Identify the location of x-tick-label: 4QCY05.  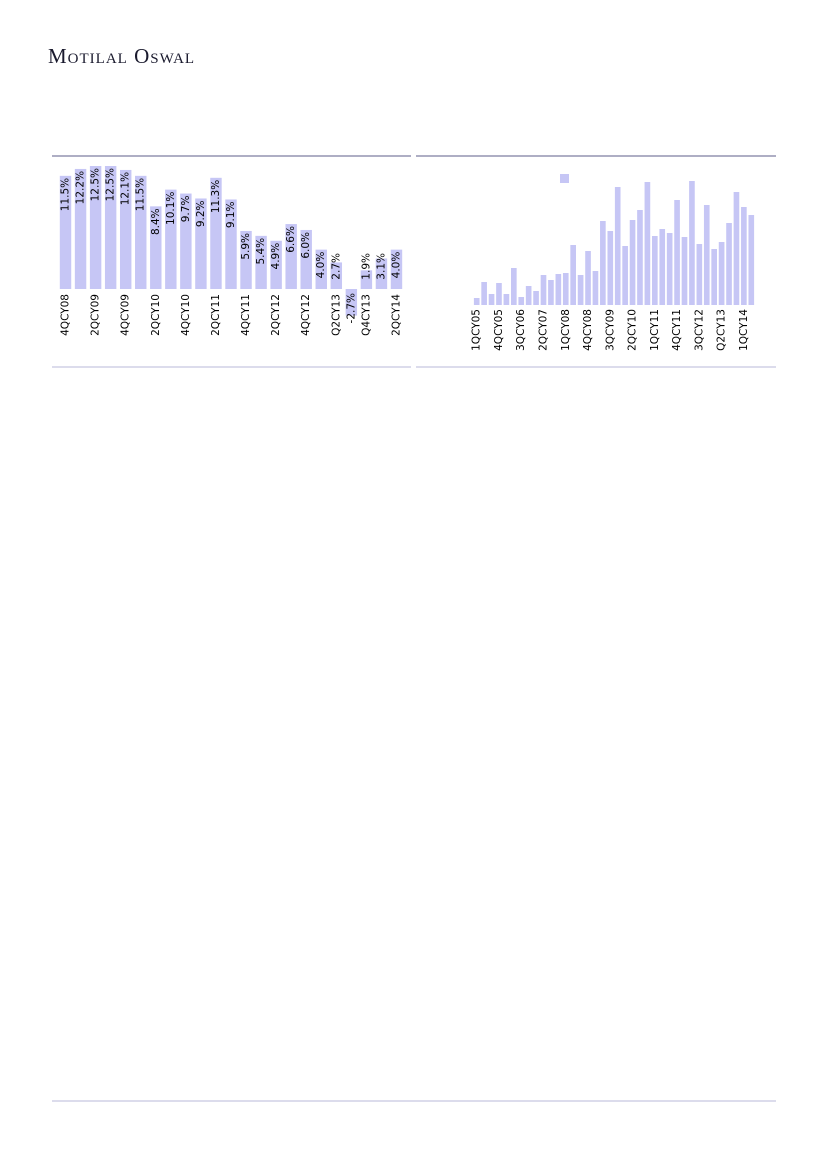
(499, 330).